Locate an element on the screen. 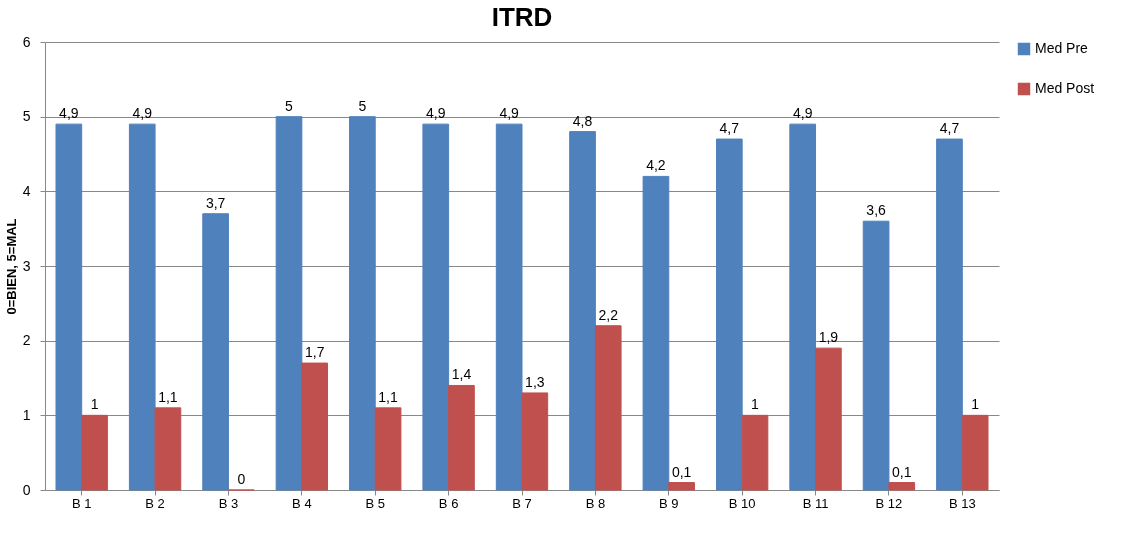 The image size is (1125, 533). y-tick-label: 2 is located at coordinates (26, 340).